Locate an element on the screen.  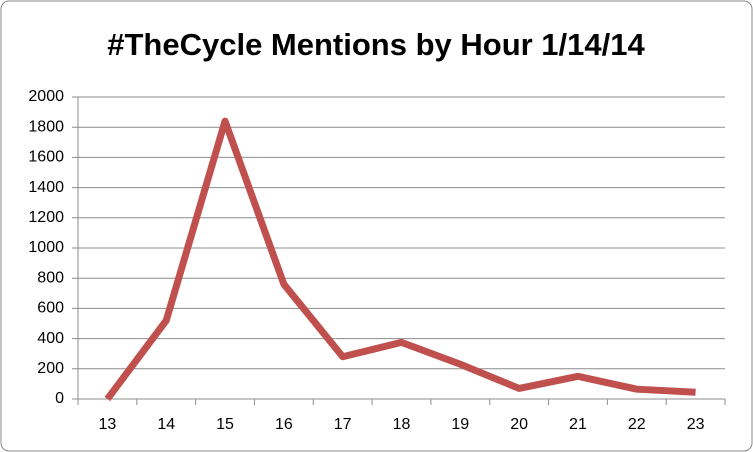
chart-title: #TheCycle Mentions by Hour 1/14/14 is located at coordinates (376, 44).